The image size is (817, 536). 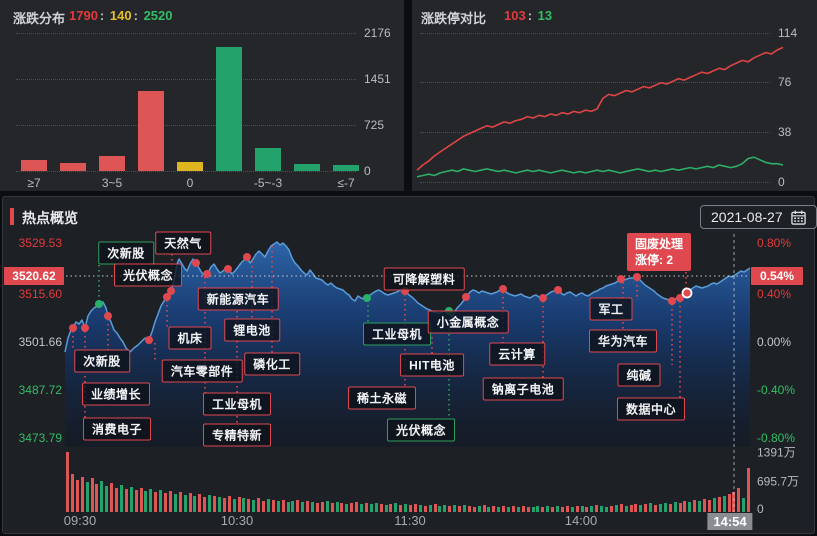 What do you see at coordinates (774, 243) in the screenshot?
I see `pct-axis-label: 0.80%` at bounding box center [774, 243].